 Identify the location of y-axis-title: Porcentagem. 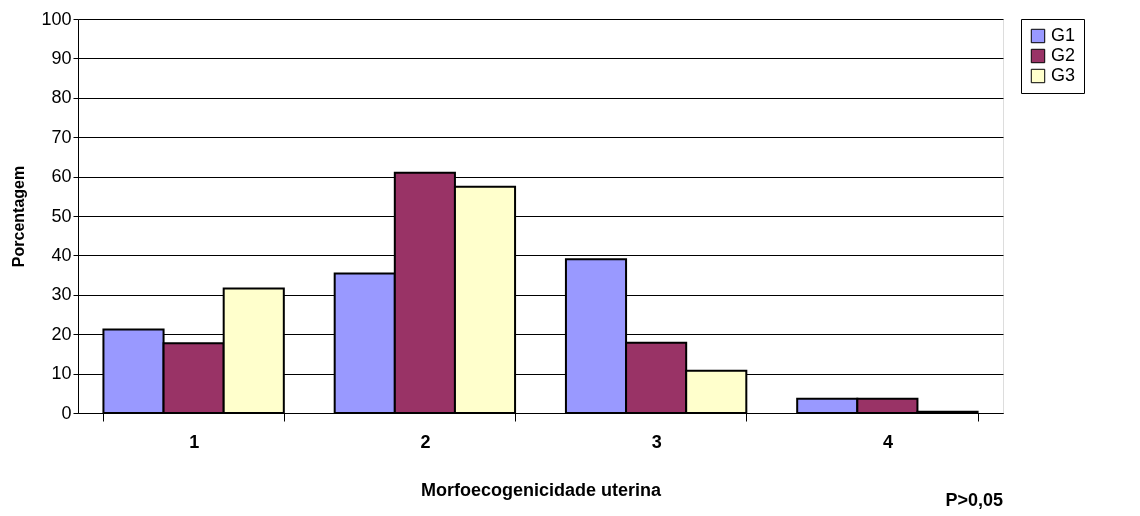
(19, 216).